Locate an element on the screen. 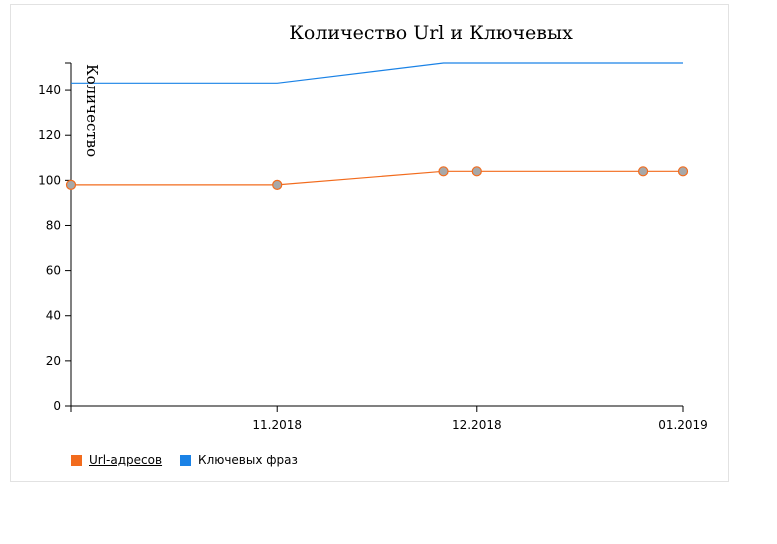 This screenshot has width=777, height=544. y-tick-label: 40 is located at coordinates (53, 316).